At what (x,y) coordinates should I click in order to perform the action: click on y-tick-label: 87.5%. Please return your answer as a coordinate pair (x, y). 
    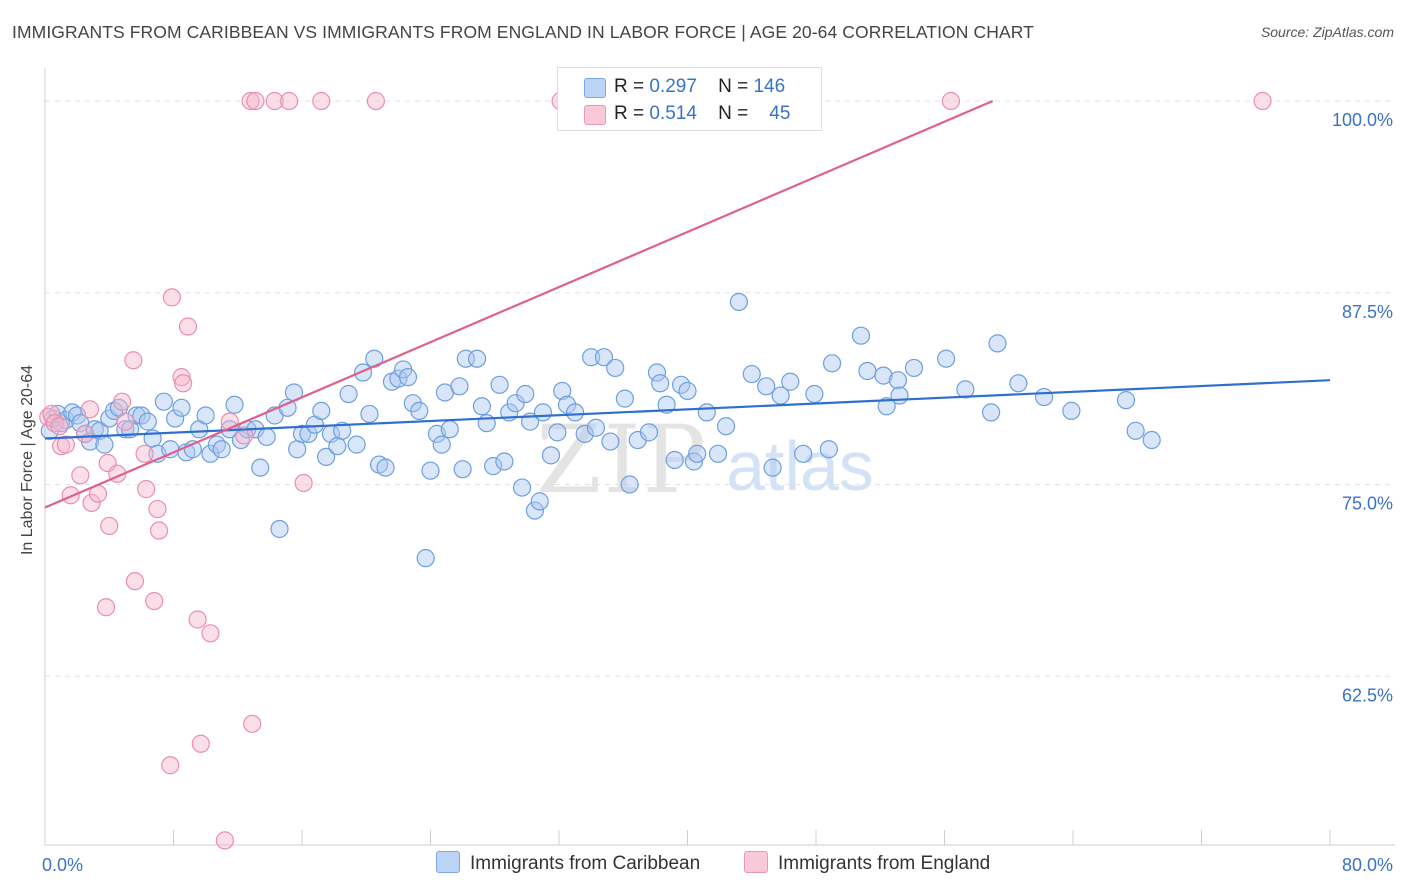
    Looking at the image, I should click on (1367, 312).